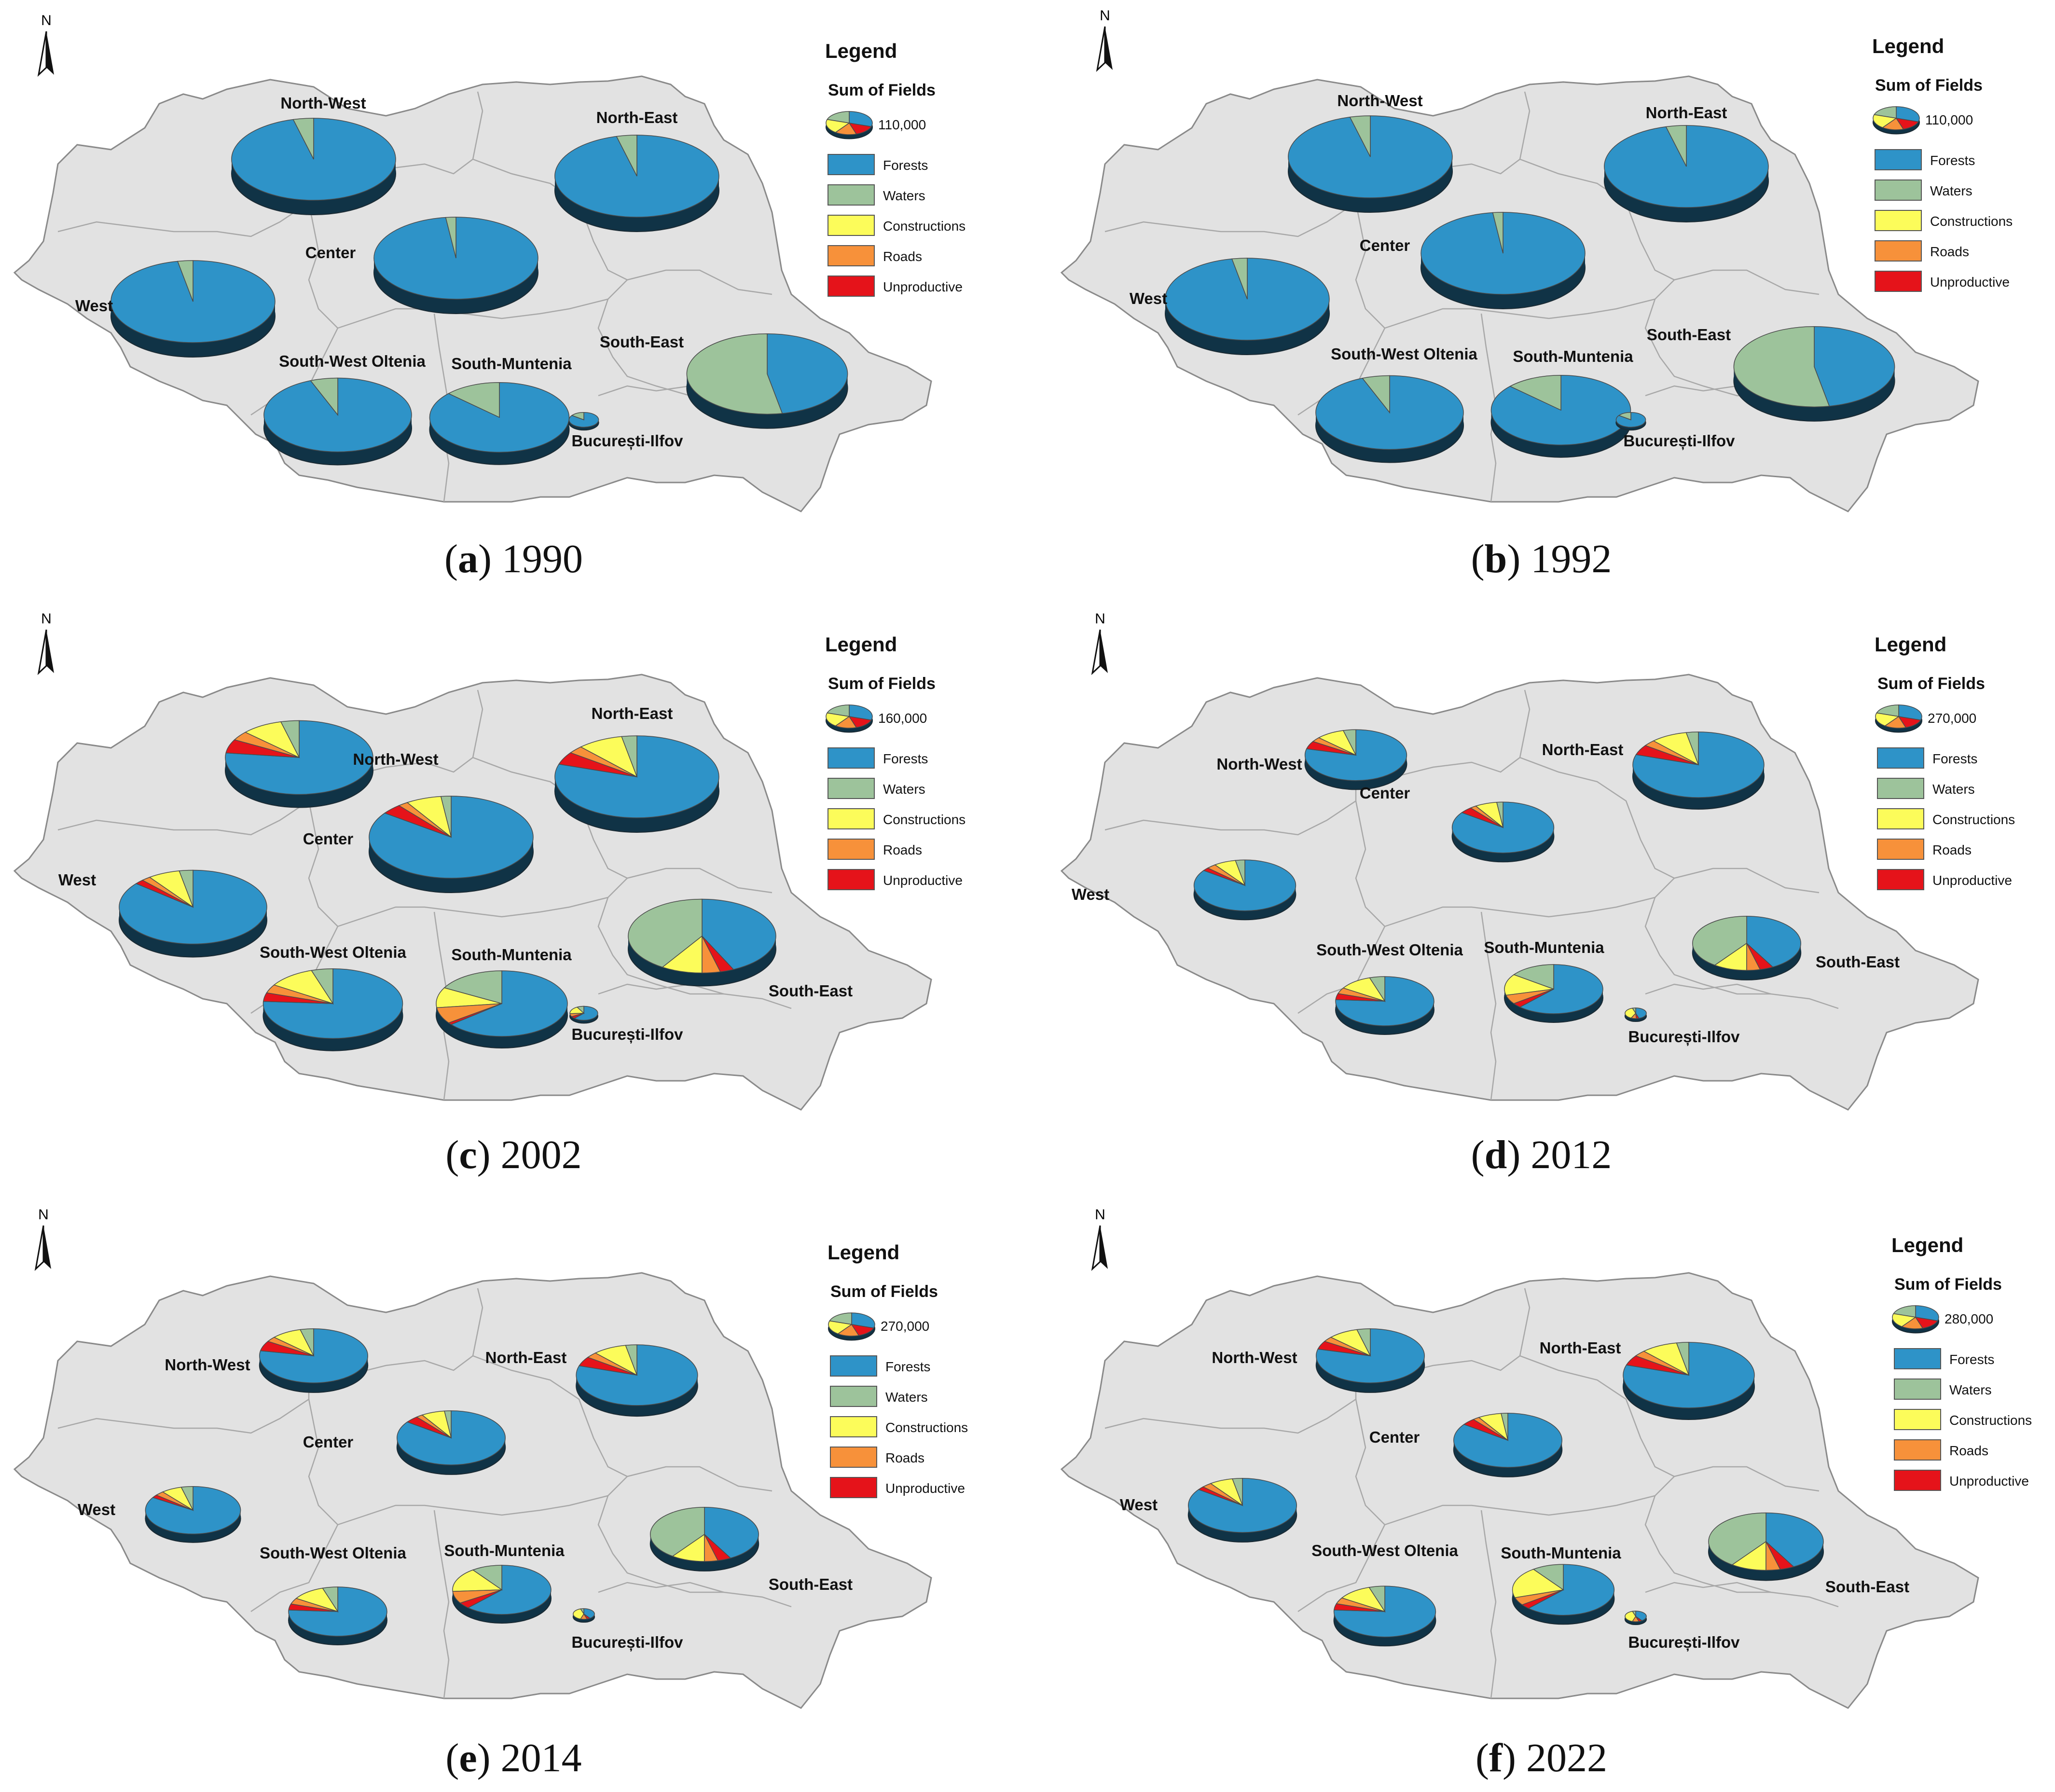  I want to click on pie-bucure-ti-ilfov, so click(1635, 1015).